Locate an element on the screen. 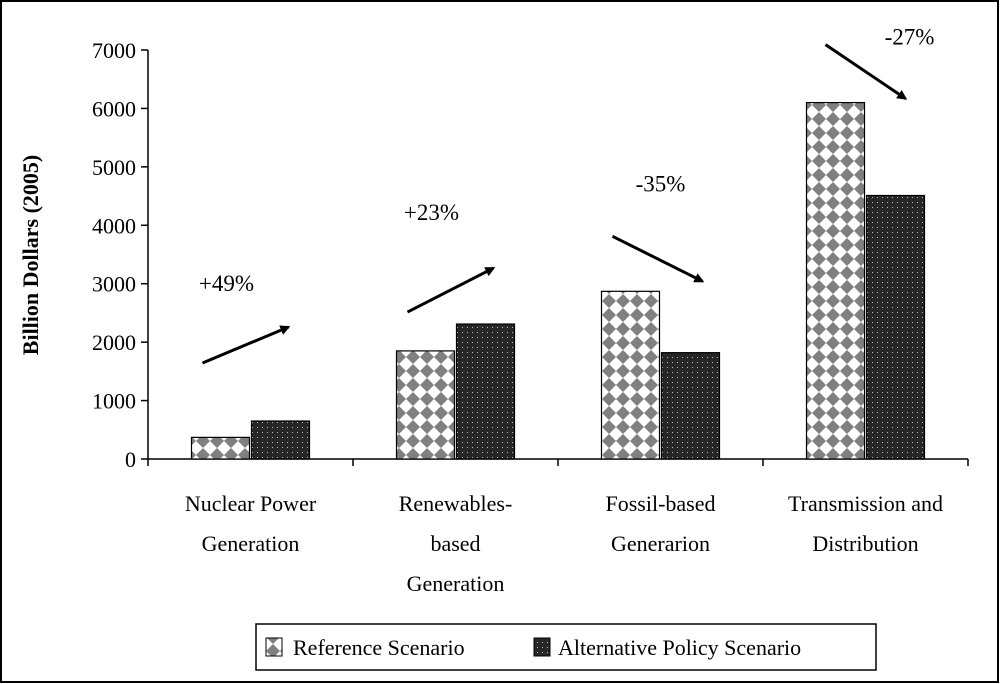 Image resolution: width=1000 pixels, height=684 pixels. y-tick-label: 4000 is located at coordinates (114, 225).